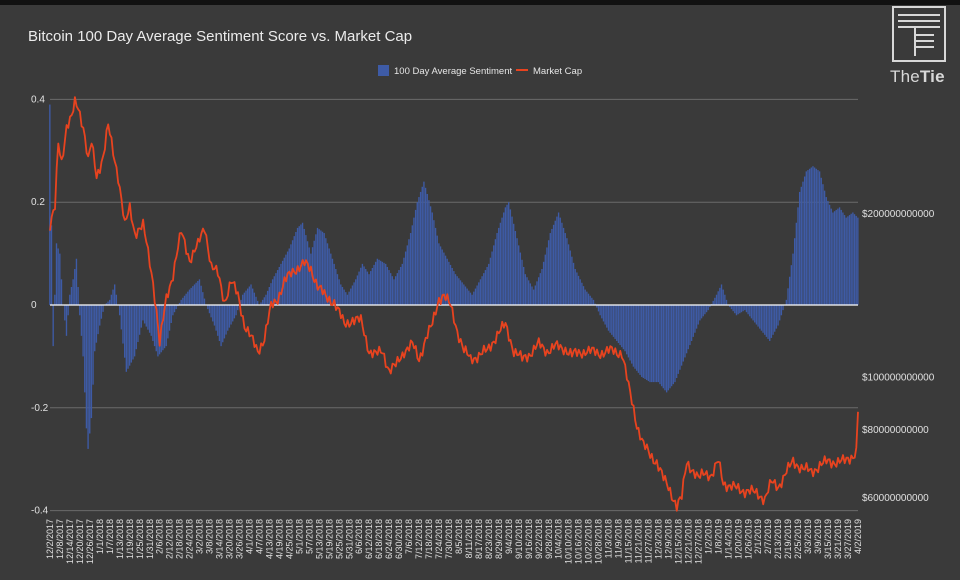 The image size is (960, 580). What do you see at coordinates (90, 541) in the screenshot?
I see `x-tick-label: 12/26/2017` at bounding box center [90, 541].